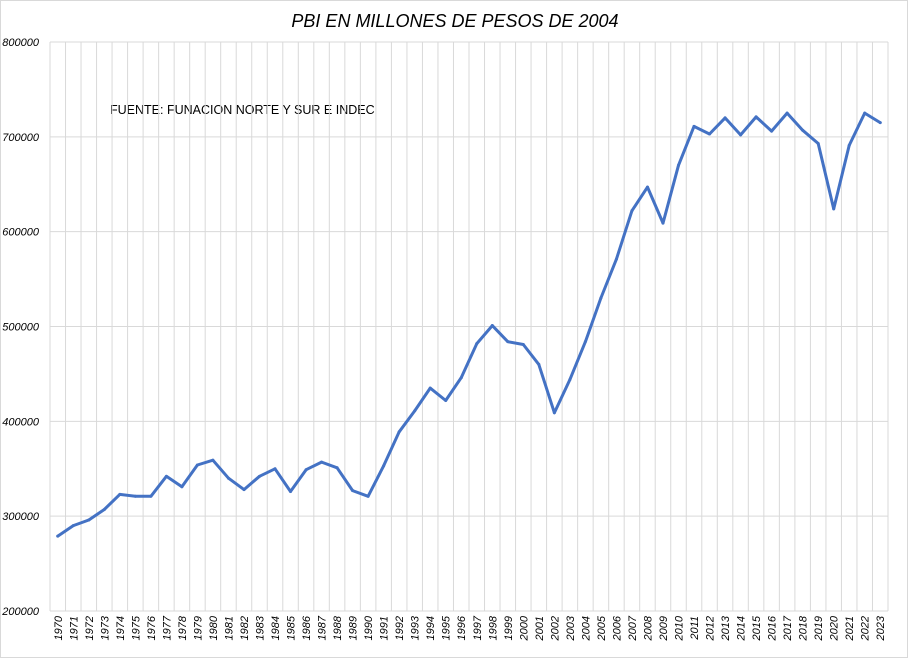  I want to click on x-tick-label: 2017, so click(788, 628).